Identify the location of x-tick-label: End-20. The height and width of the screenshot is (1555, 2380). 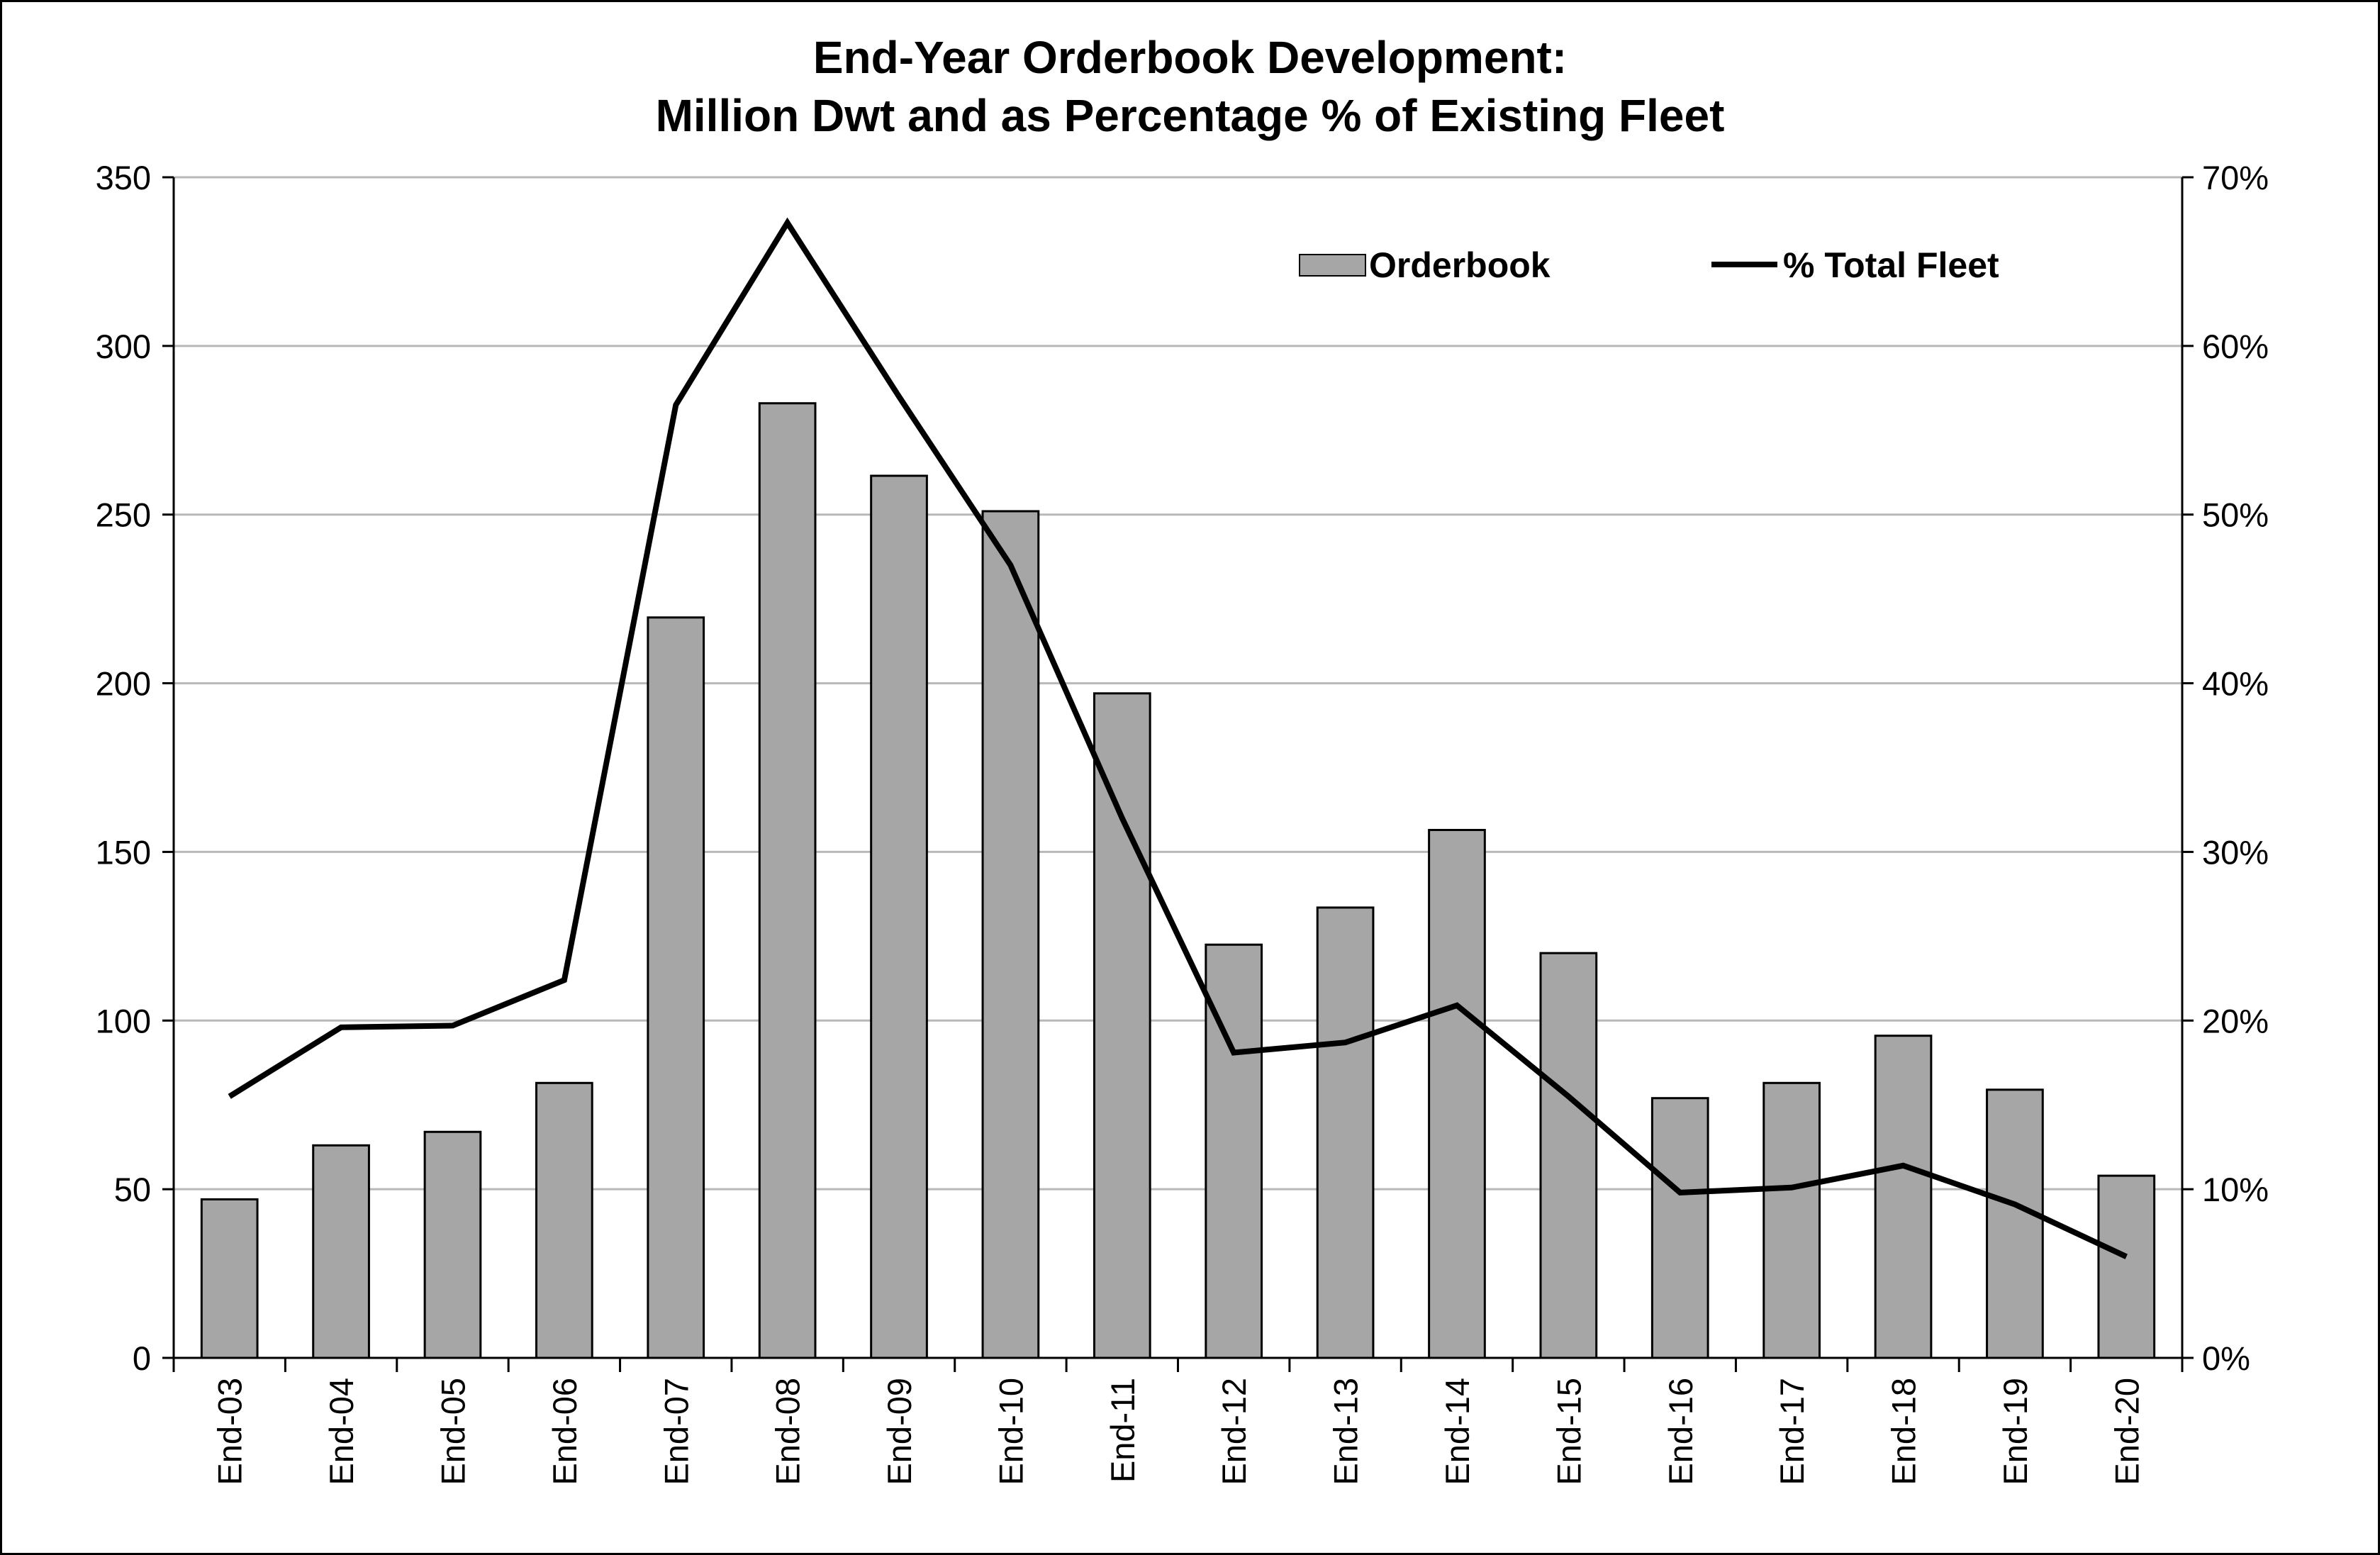
(2126, 1432).